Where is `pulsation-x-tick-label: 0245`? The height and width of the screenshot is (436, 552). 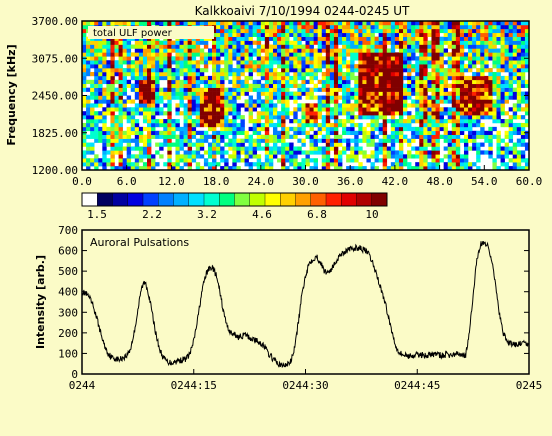 pulsation-x-tick-label: 0245 is located at coordinates (529, 385).